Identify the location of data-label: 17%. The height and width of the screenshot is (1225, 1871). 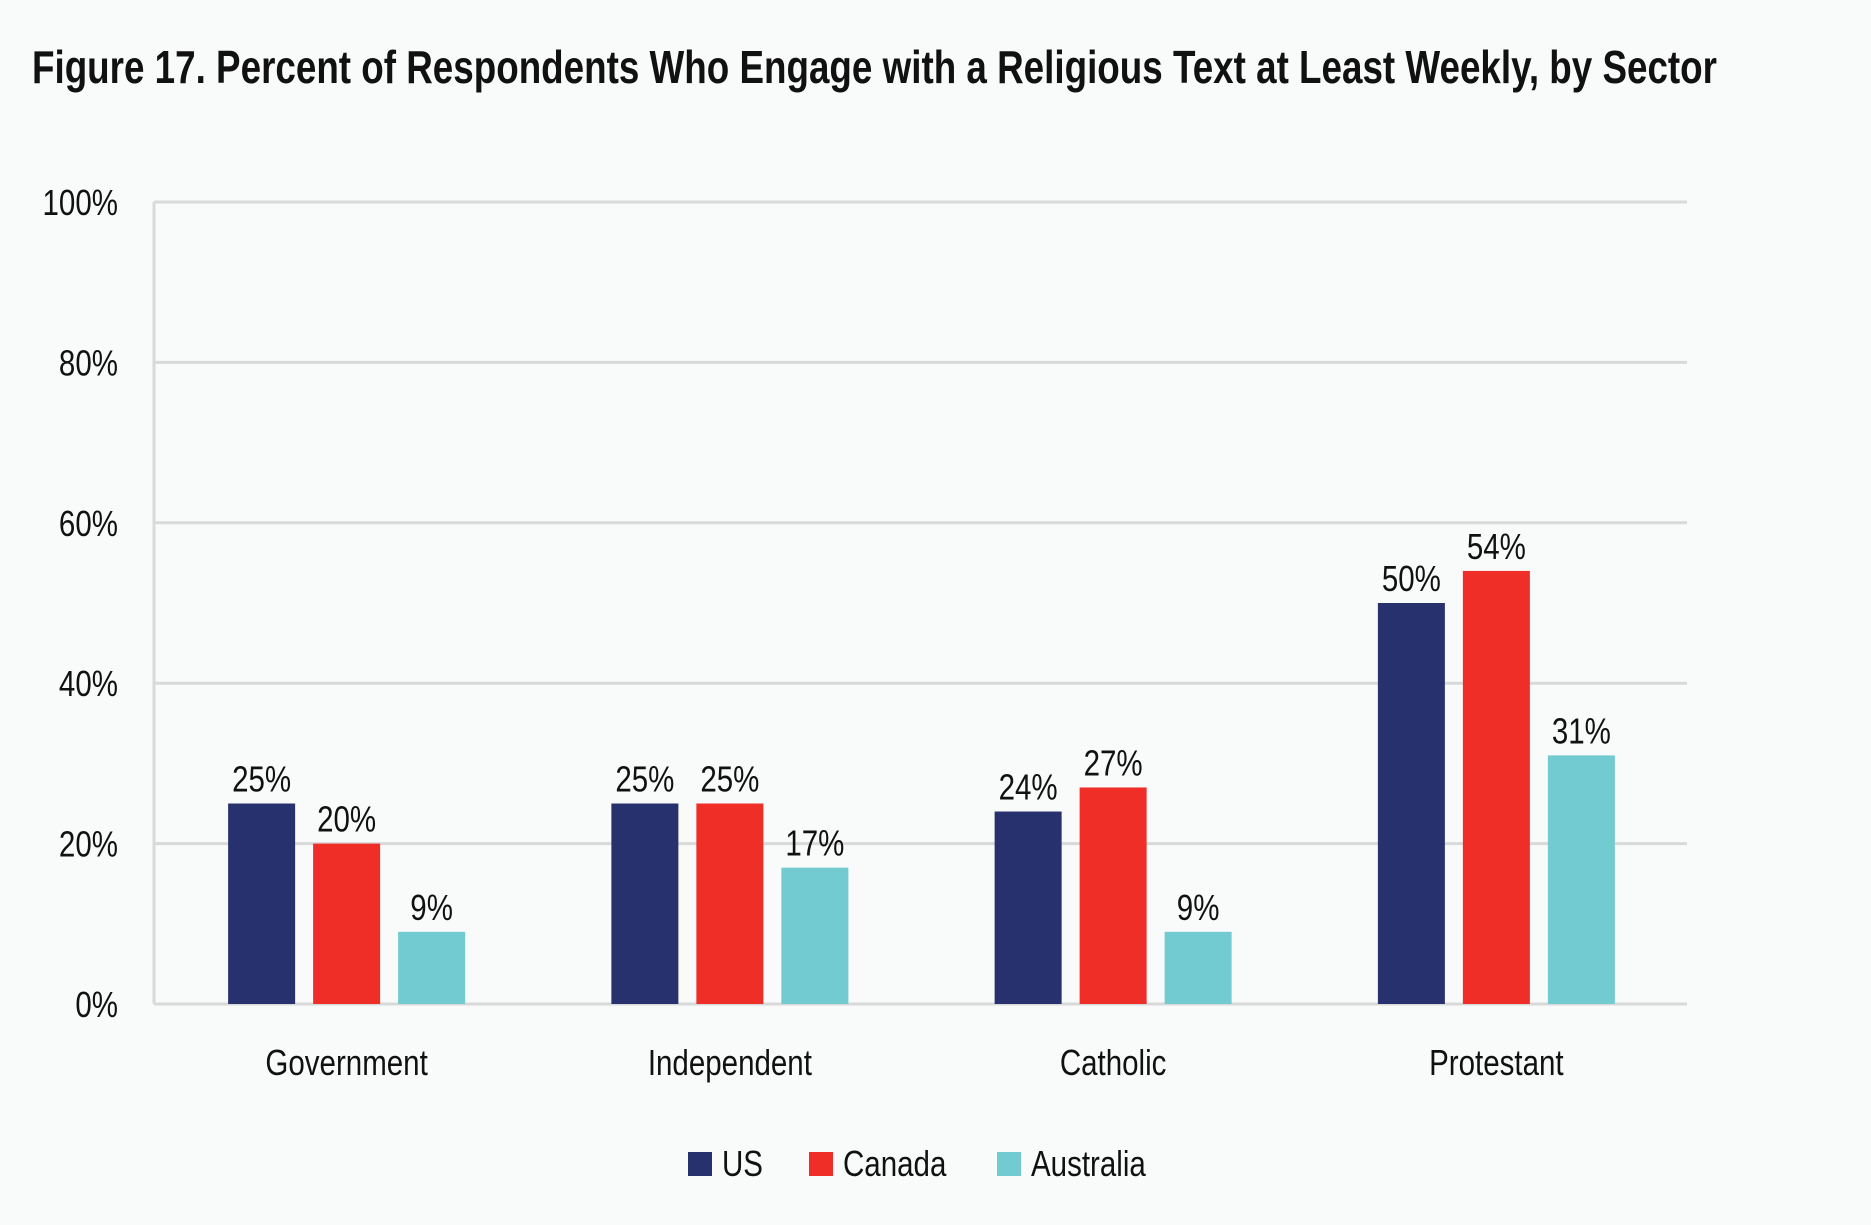
(814, 843).